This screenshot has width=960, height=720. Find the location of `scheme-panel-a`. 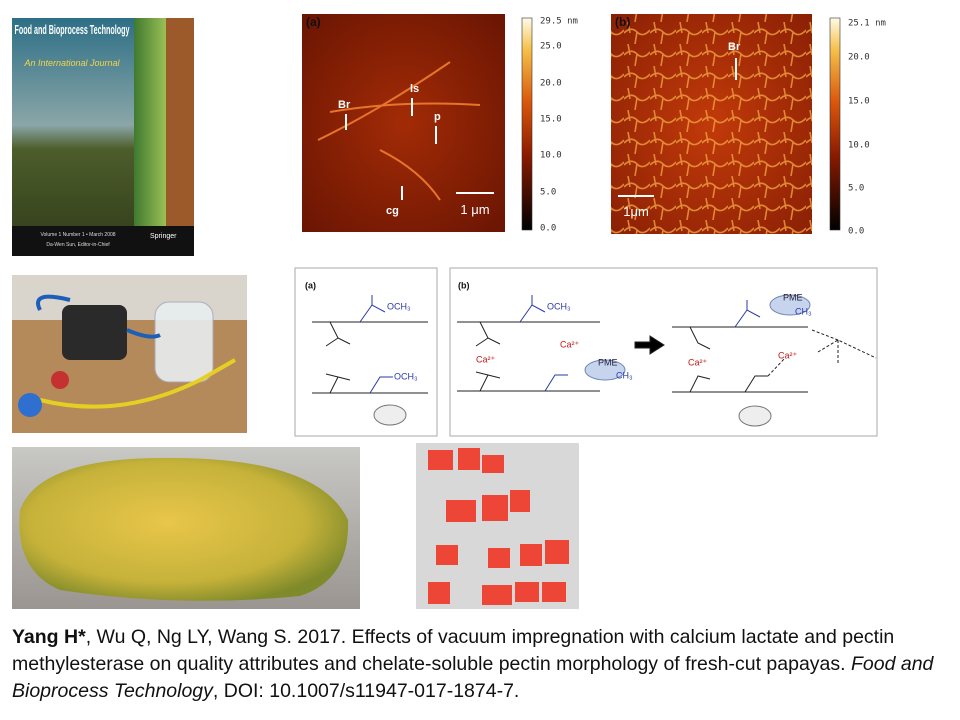

scheme-panel-a is located at coordinates (366, 352).